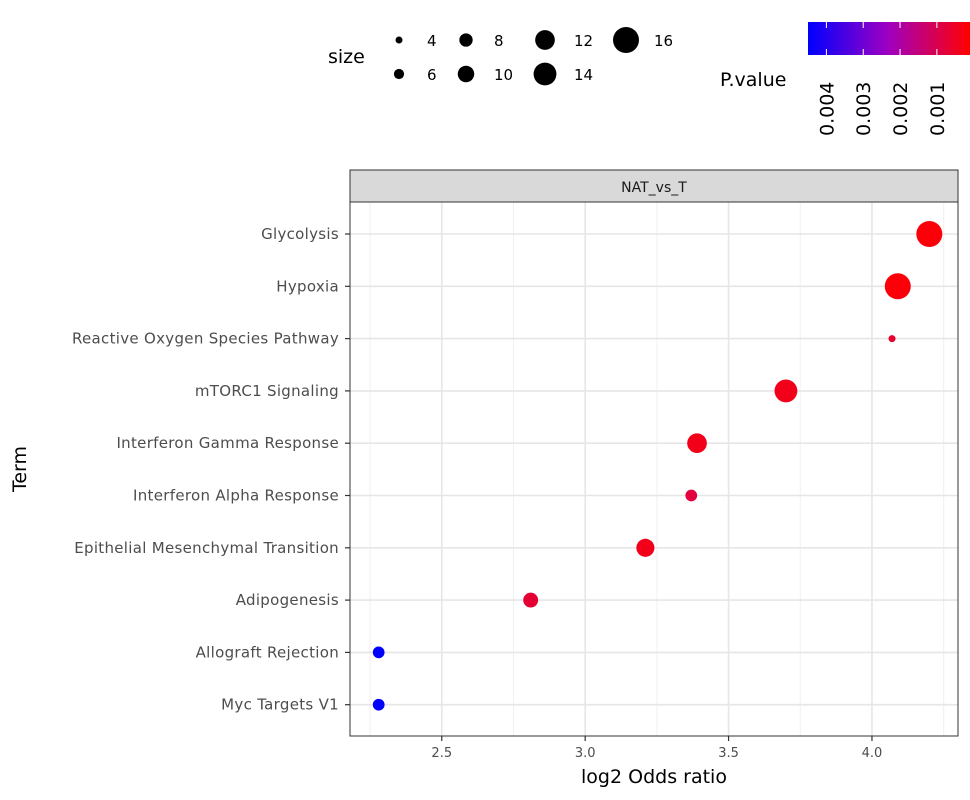  I want to click on y-tick-label: mTORC1 Signaling, so click(267, 391).